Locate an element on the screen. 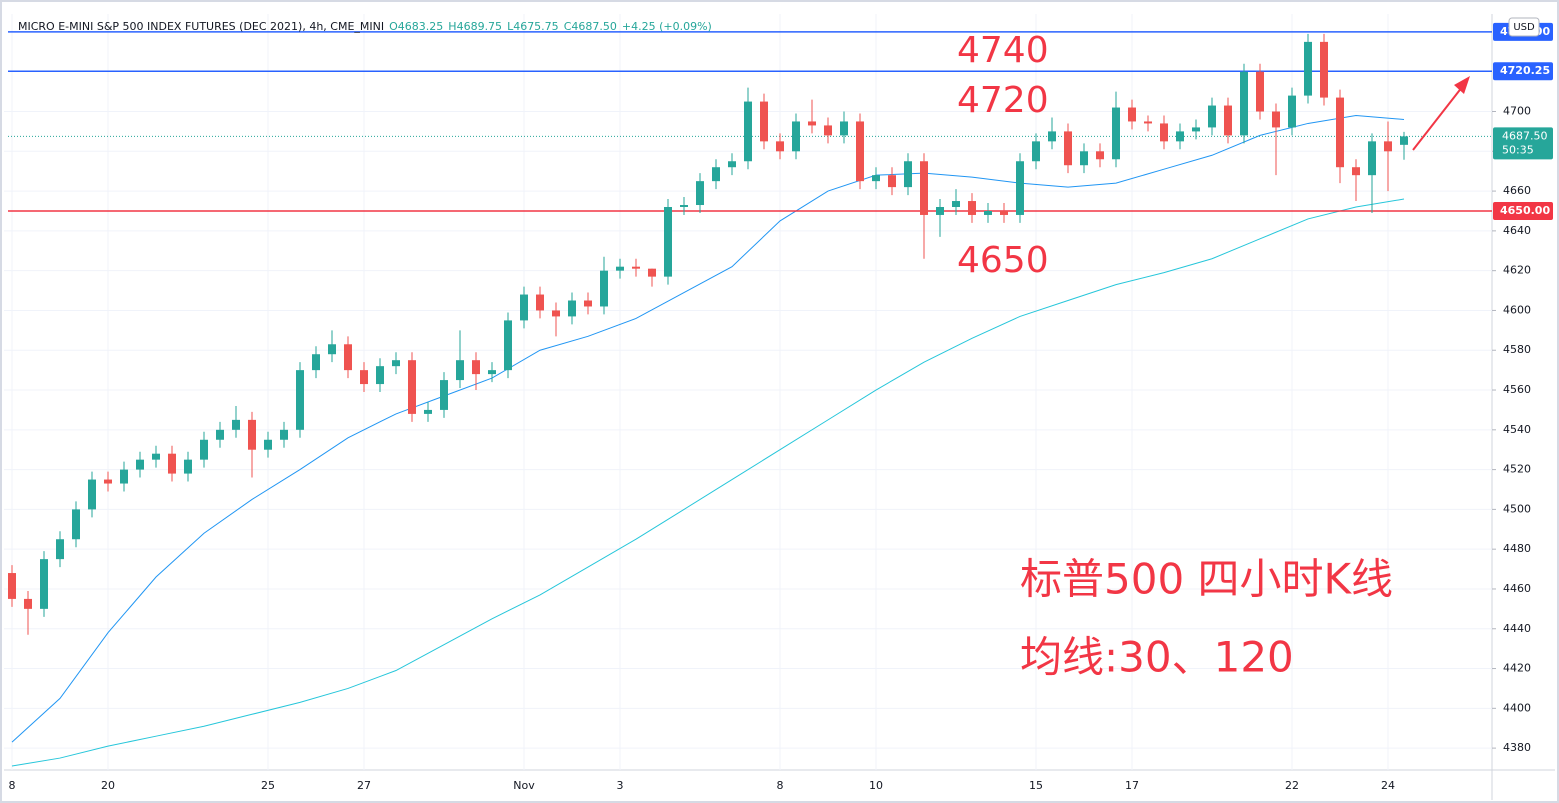 The height and width of the screenshot is (803, 1559). price-label: 4720.25 is located at coordinates (1525, 70).